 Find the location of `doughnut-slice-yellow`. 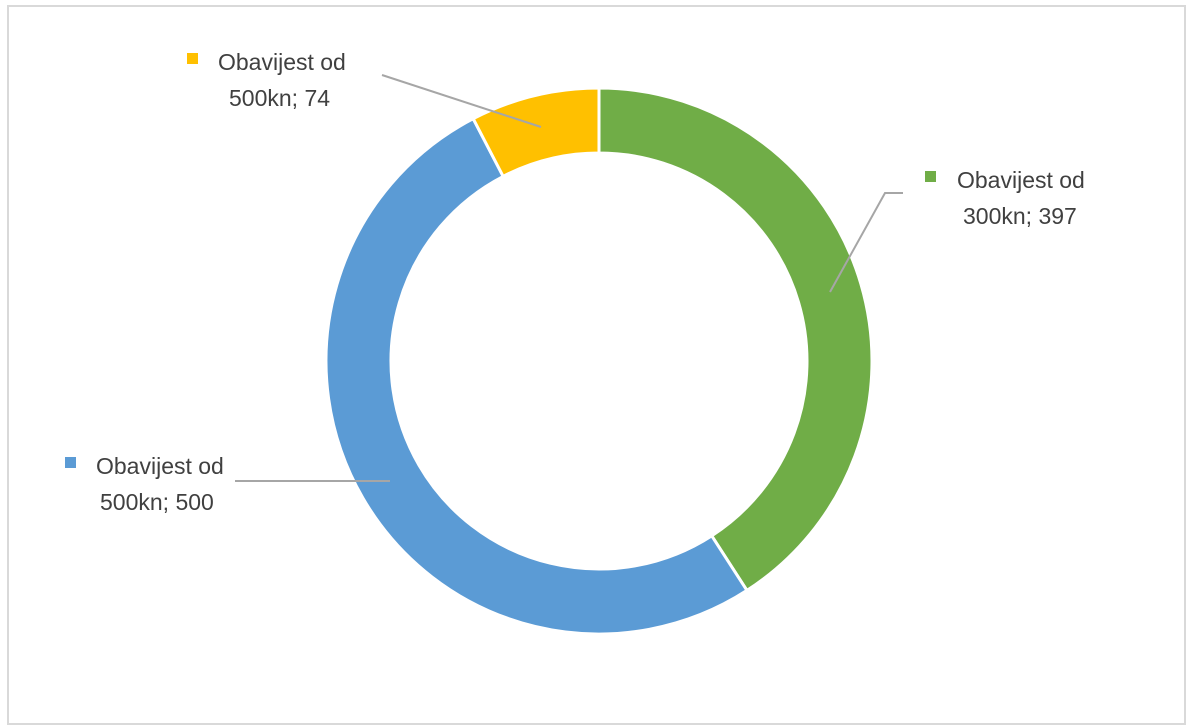

doughnut-slice-yellow is located at coordinates (536, 132).